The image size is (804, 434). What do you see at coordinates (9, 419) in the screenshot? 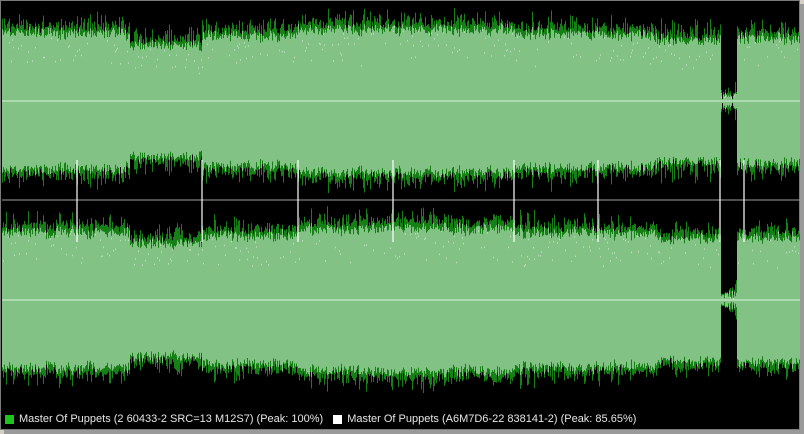
I see `green-square-icon` at bounding box center [9, 419].